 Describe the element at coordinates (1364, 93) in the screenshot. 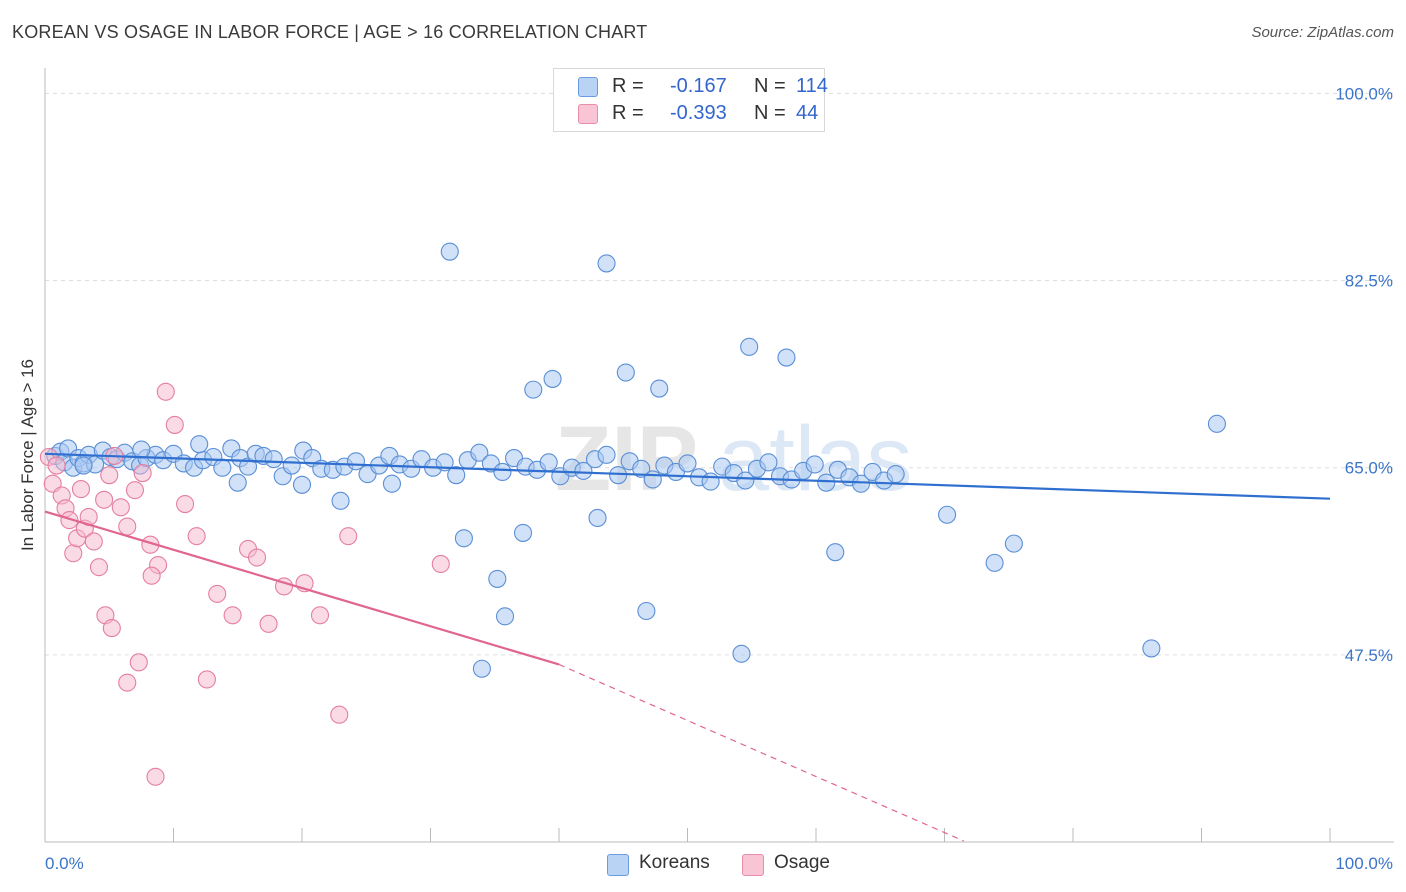

I see `y-tick-label-3: 100.0%` at that location.